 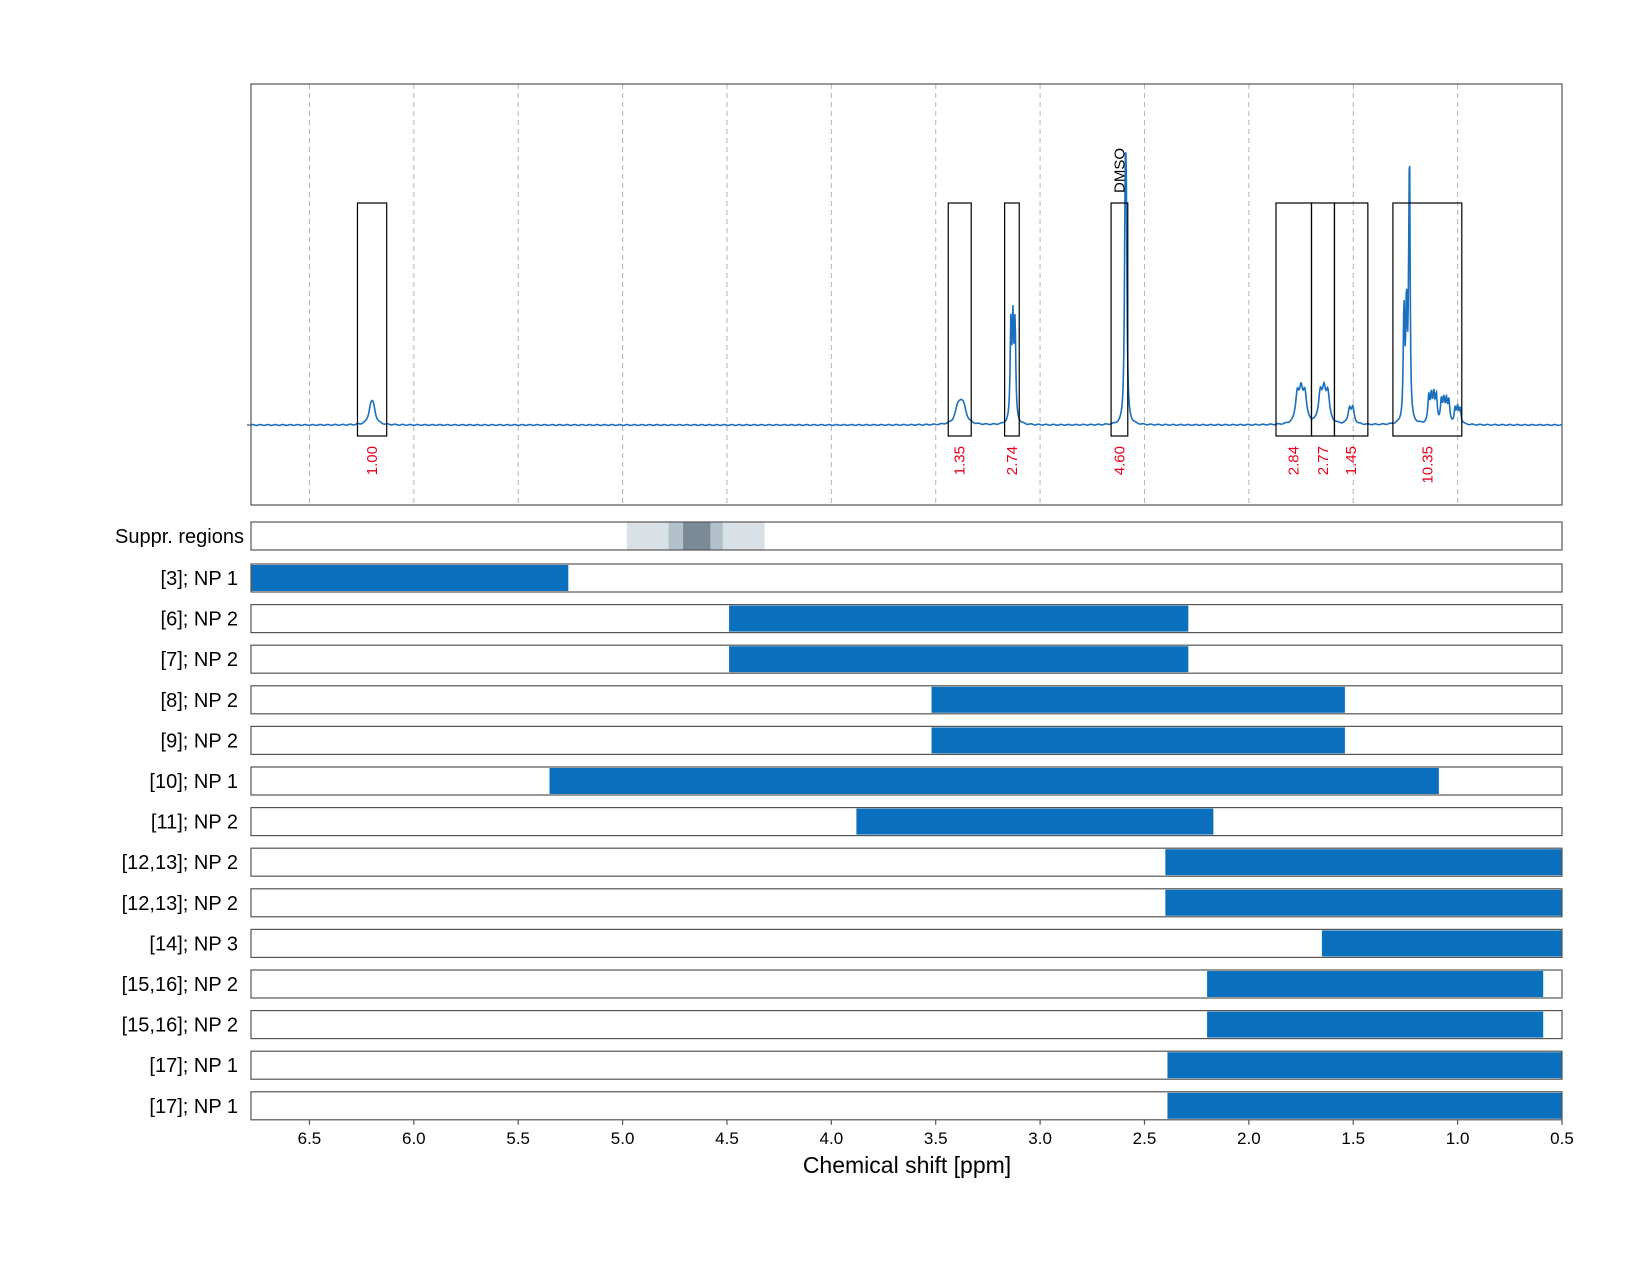 I want to click on range-label: [10]; NP 1, so click(x=193, y=782).